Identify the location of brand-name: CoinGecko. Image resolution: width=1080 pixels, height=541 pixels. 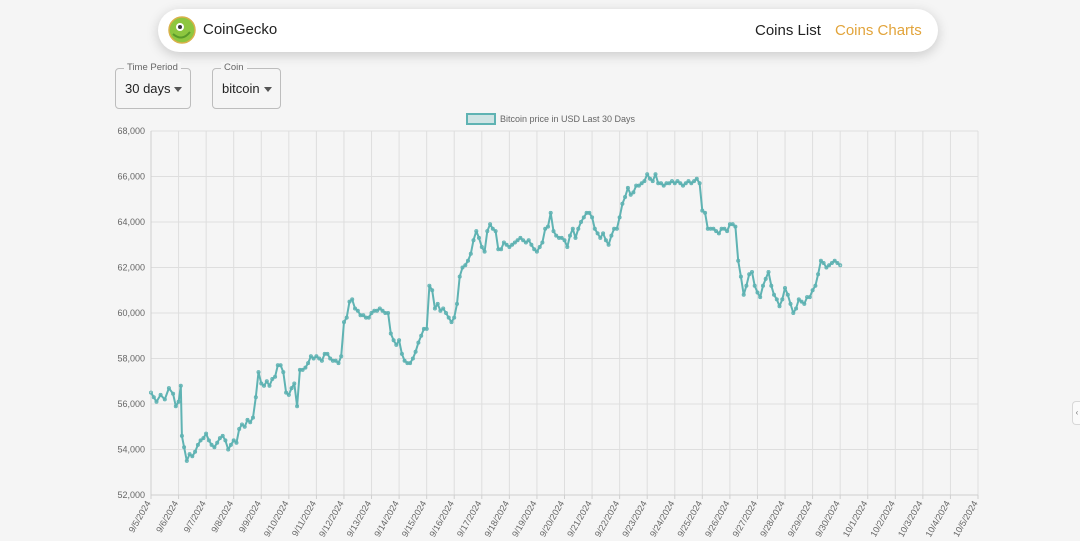
(240, 29).